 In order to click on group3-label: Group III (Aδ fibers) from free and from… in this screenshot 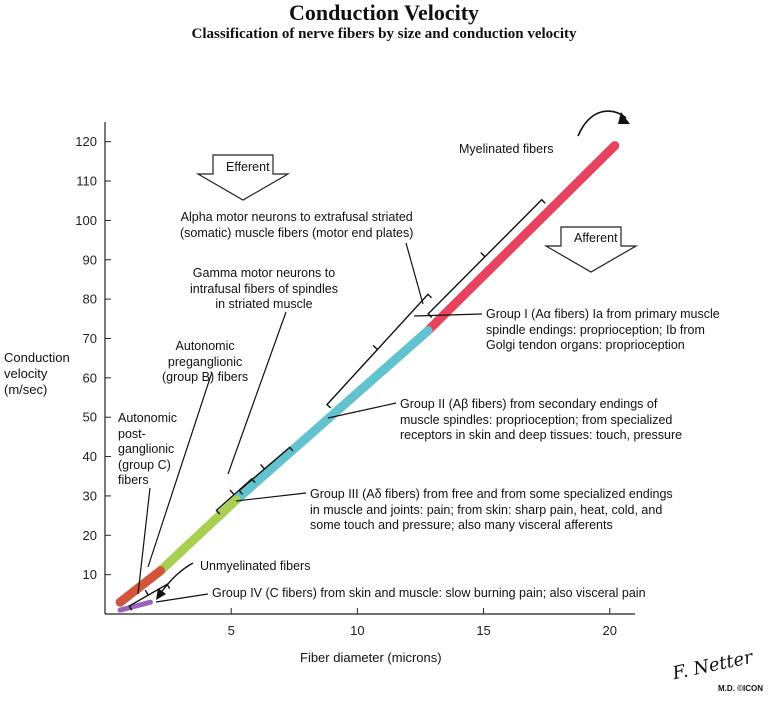, I will do `click(491, 509)`.